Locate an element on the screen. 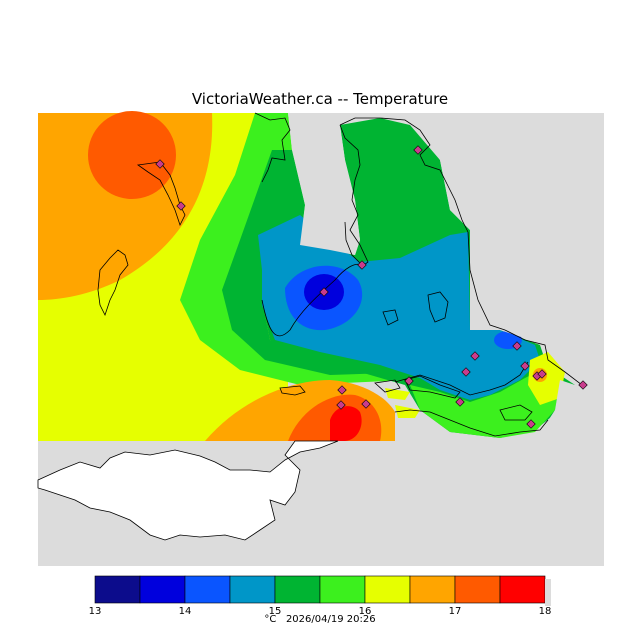 The height and width of the screenshot is (640, 640). coastline-island-east is located at coordinates (438, 307).